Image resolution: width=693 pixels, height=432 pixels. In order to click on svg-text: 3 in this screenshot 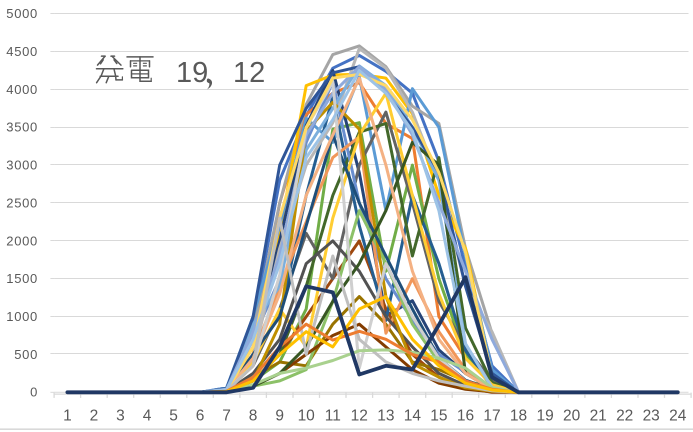, I will do `click(120, 416)`.